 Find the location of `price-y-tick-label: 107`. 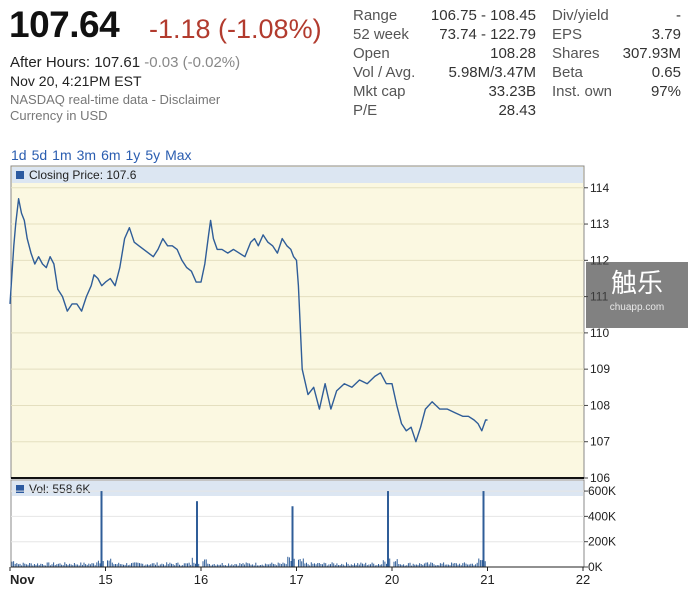

price-y-tick-label: 107 is located at coordinates (600, 442).